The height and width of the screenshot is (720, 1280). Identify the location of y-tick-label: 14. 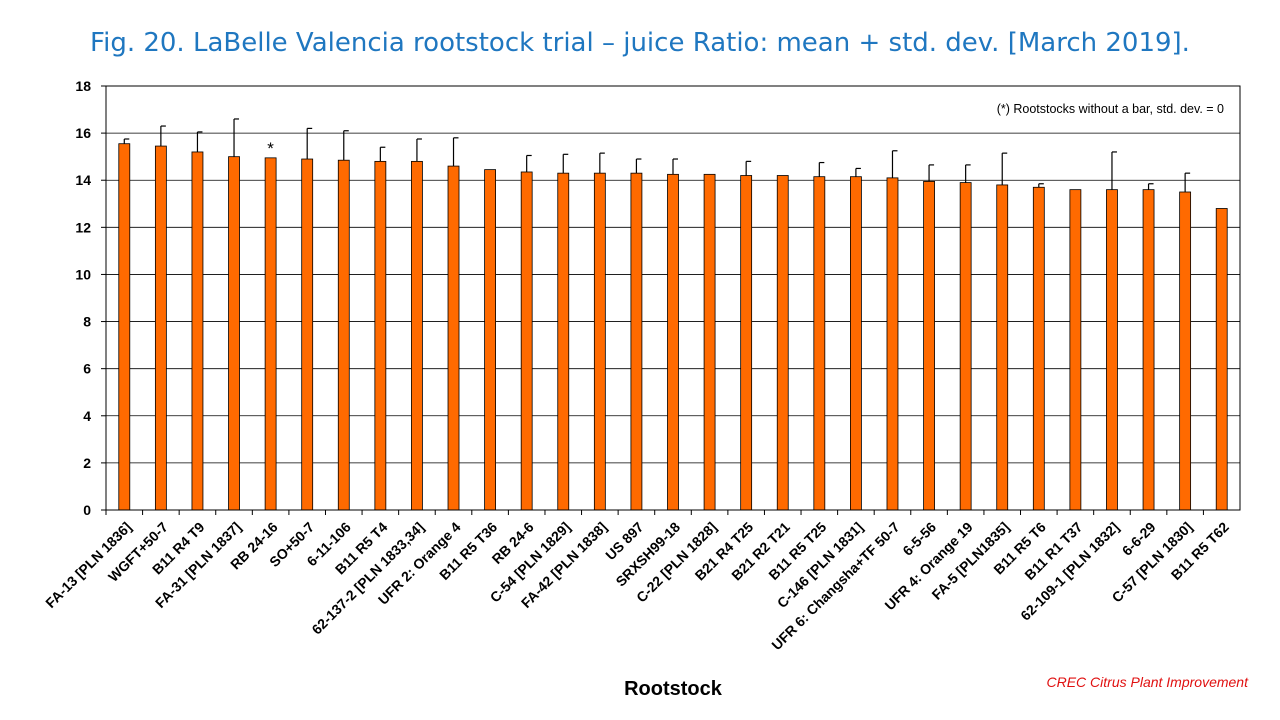
(83, 180).